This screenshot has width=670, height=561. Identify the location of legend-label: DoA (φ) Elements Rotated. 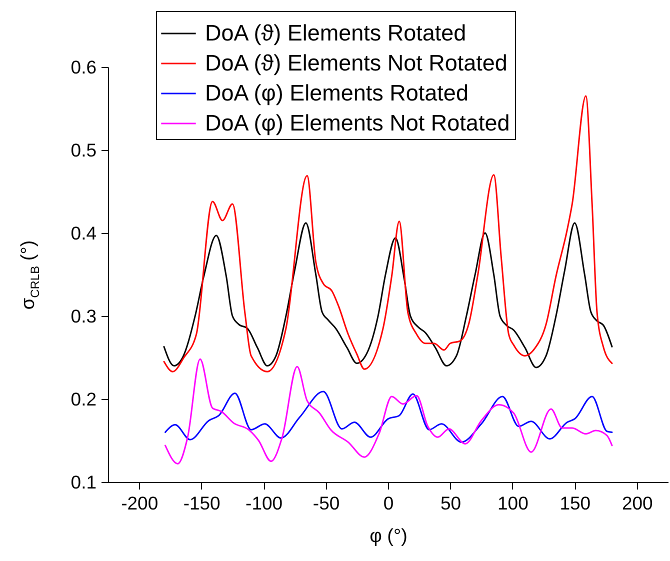
(336, 93).